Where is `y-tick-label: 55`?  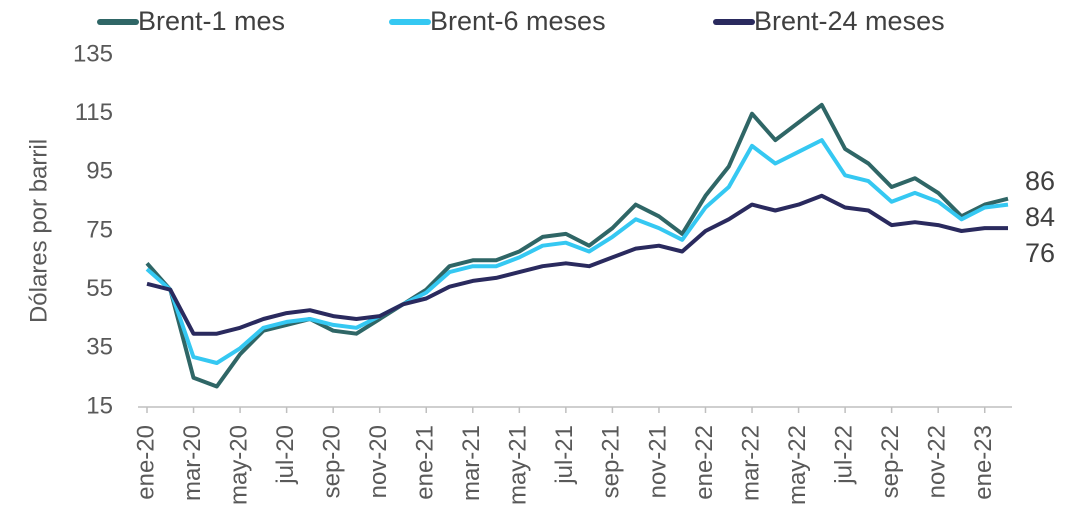
y-tick-label: 55 is located at coordinates (99, 288).